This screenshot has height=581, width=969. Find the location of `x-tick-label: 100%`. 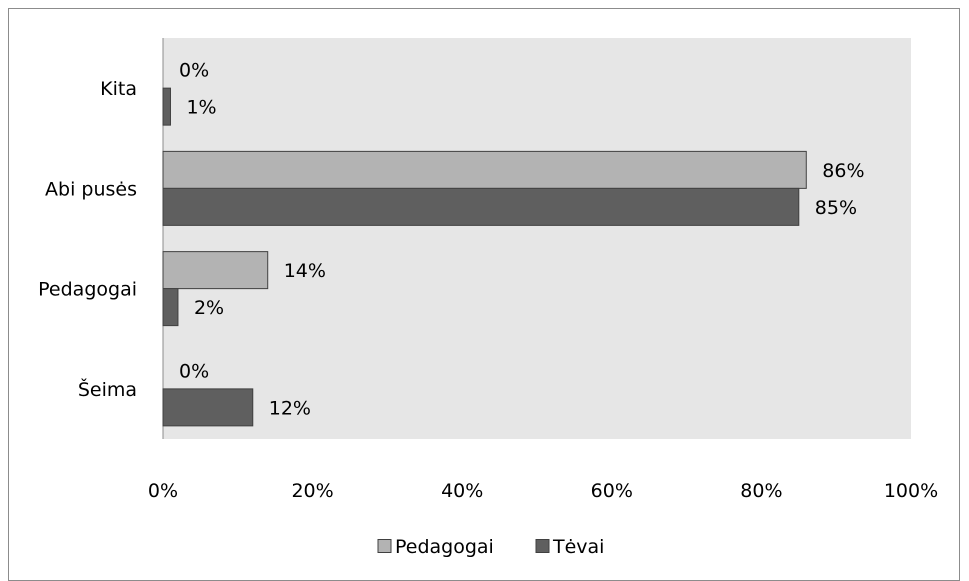

x-tick-label: 100% is located at coordinates (911, 491).